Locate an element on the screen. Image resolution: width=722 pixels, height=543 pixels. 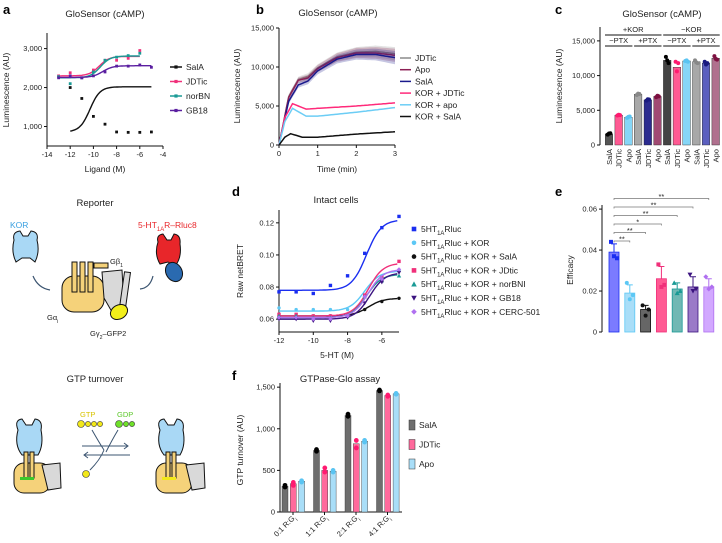
y-tick-label: 1,500 is located at coordinates (265, 387).